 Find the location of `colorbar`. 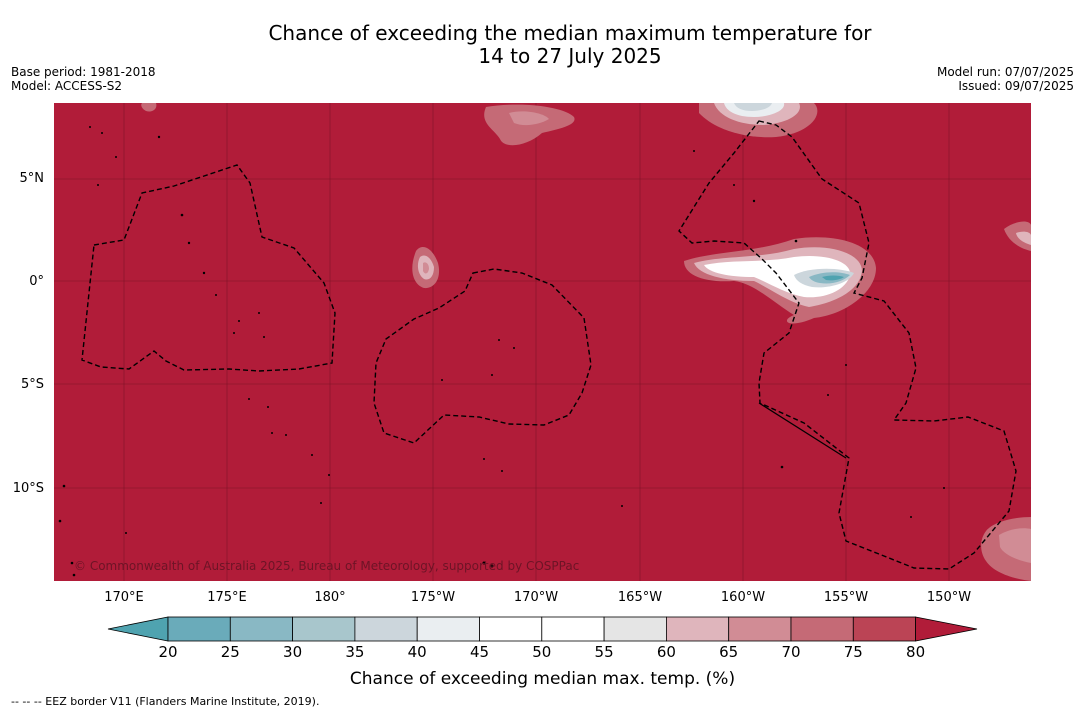

colorbar is located at coordinates (542, 629).